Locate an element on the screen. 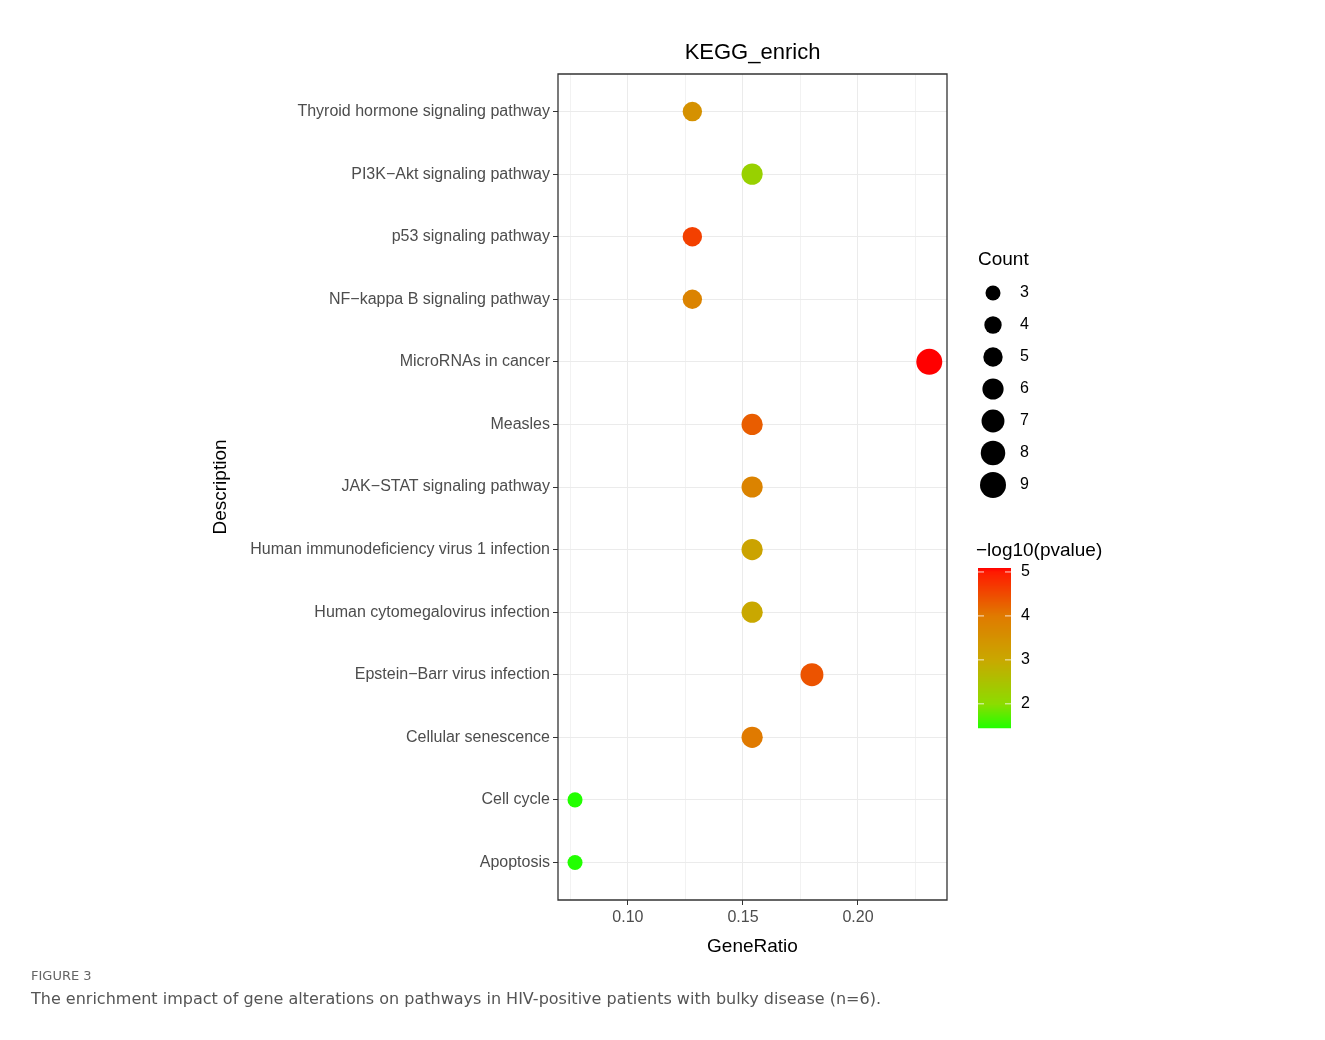 This screenshot has height=1040, width=1325. y-tick-label: MicroRNAs in cancer is located at coordinates (475, 361).